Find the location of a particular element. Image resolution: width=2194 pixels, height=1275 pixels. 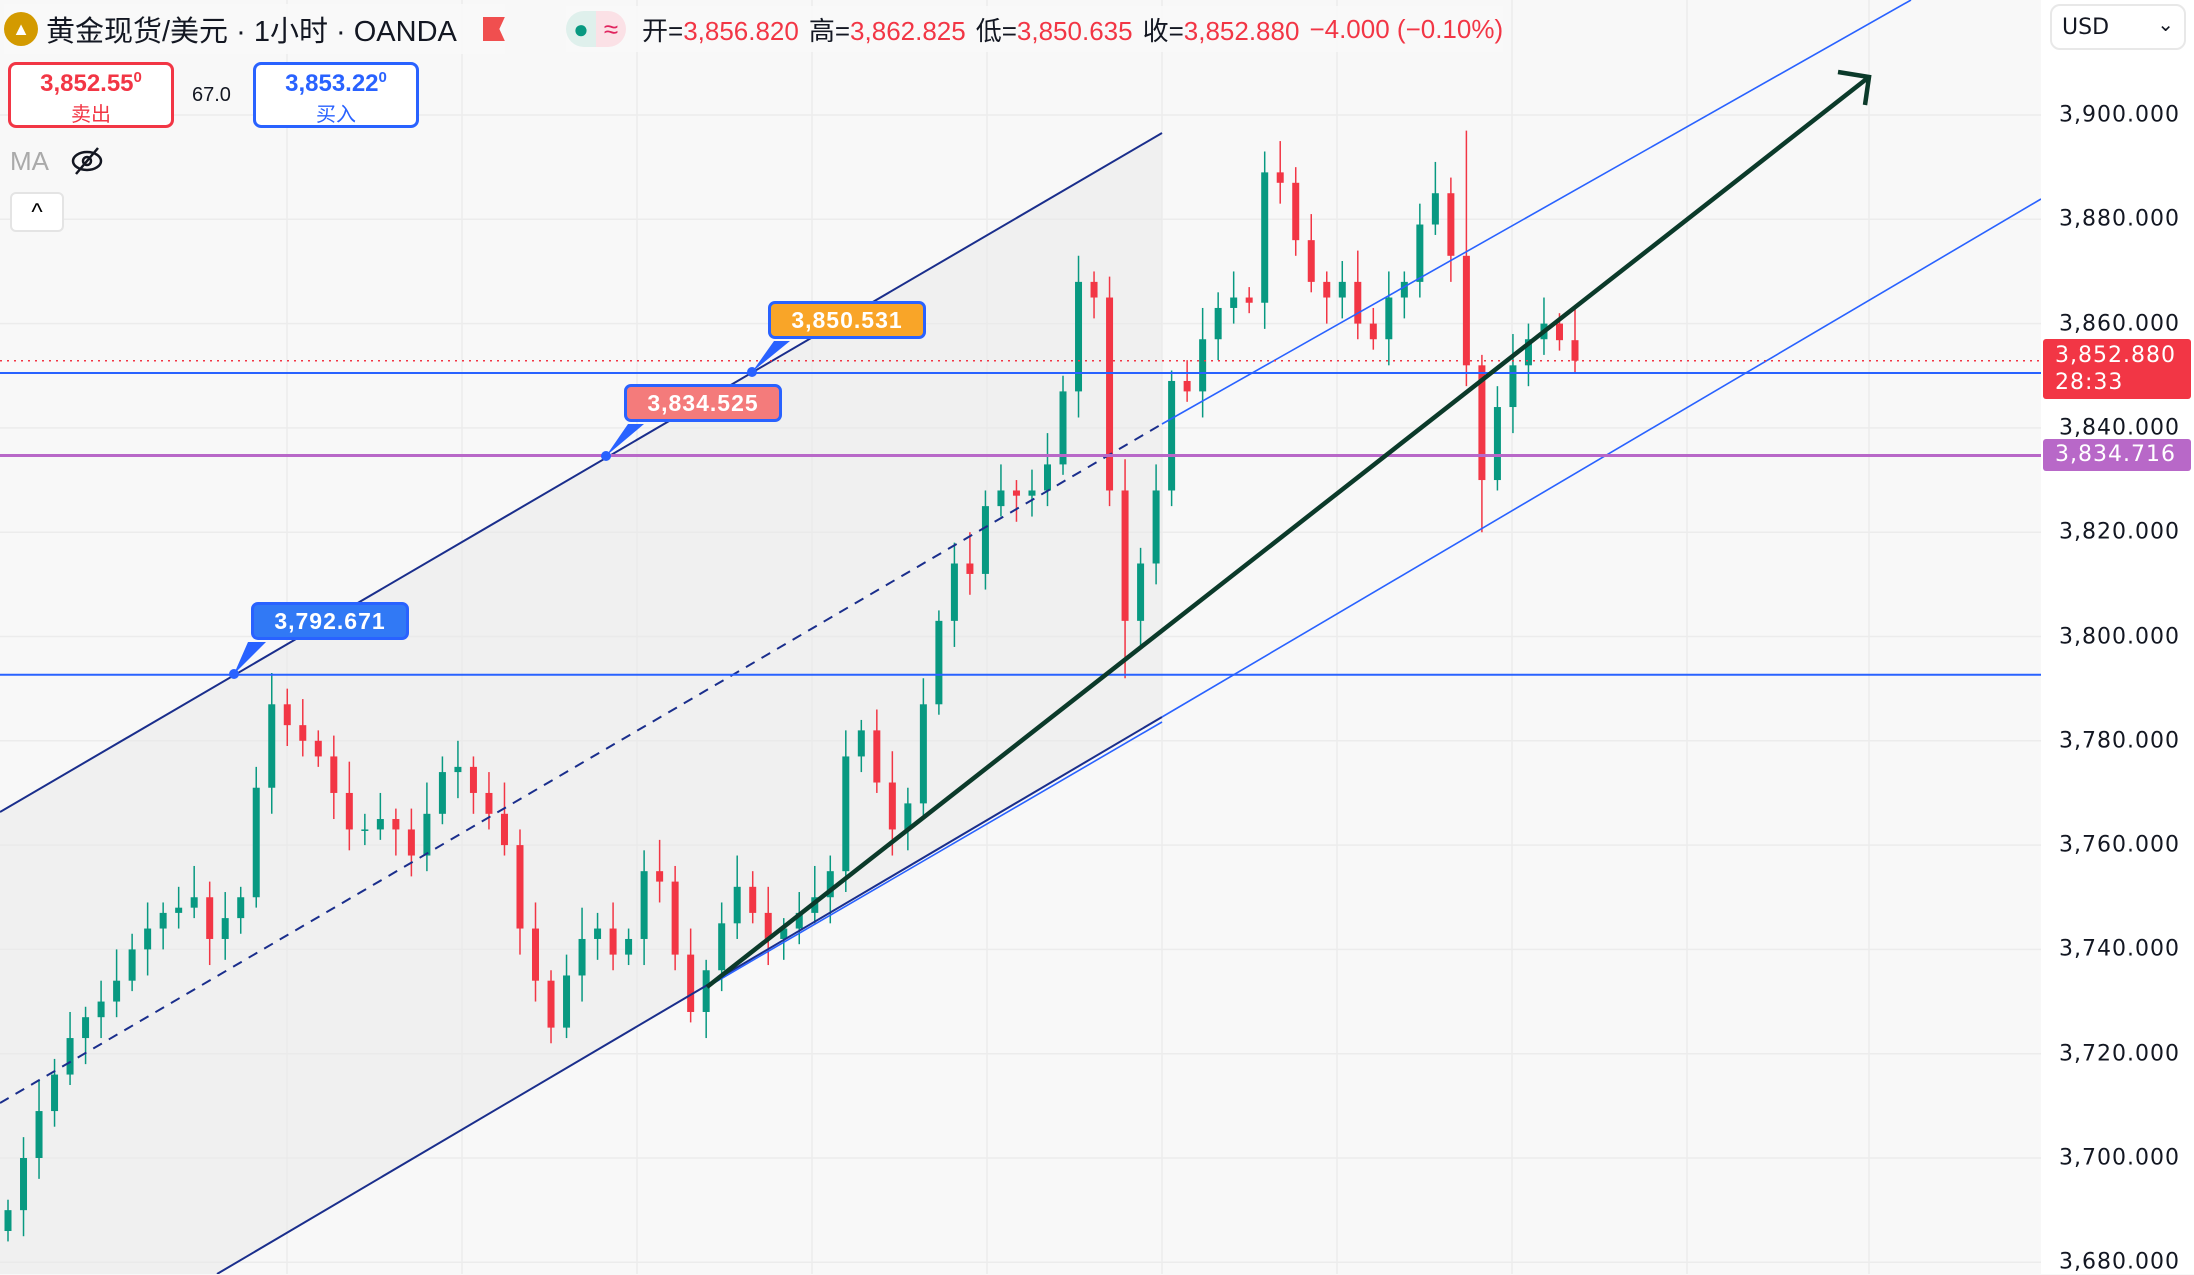

status-pill: ● ≈ is located at coordinates (596, 29).